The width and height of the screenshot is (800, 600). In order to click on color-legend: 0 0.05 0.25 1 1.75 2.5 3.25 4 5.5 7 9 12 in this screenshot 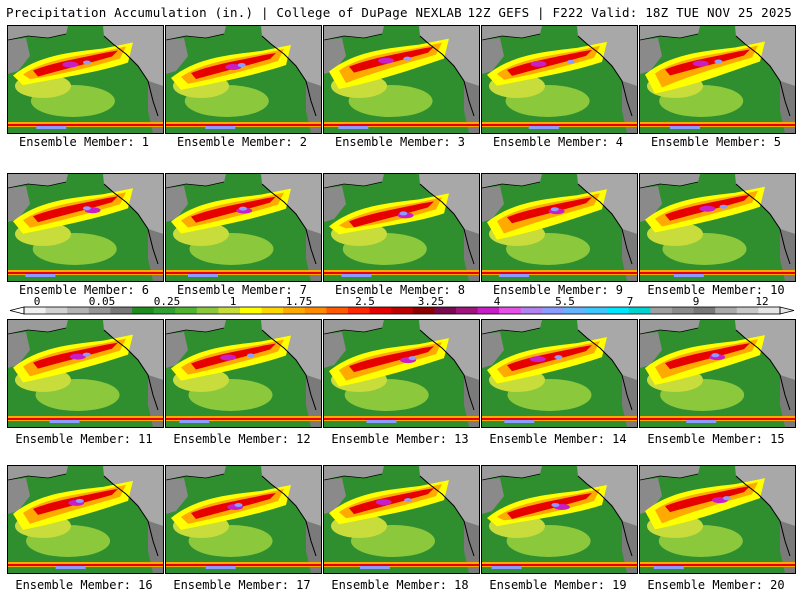, I will do `click(402, 305)`.